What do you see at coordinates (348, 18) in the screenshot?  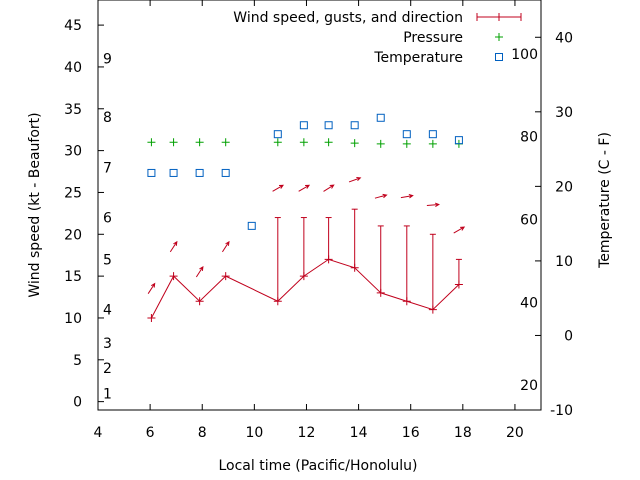 I see `legend-label-wind: Wind speed, gusts, and direction` at bounding box center [348, 18].